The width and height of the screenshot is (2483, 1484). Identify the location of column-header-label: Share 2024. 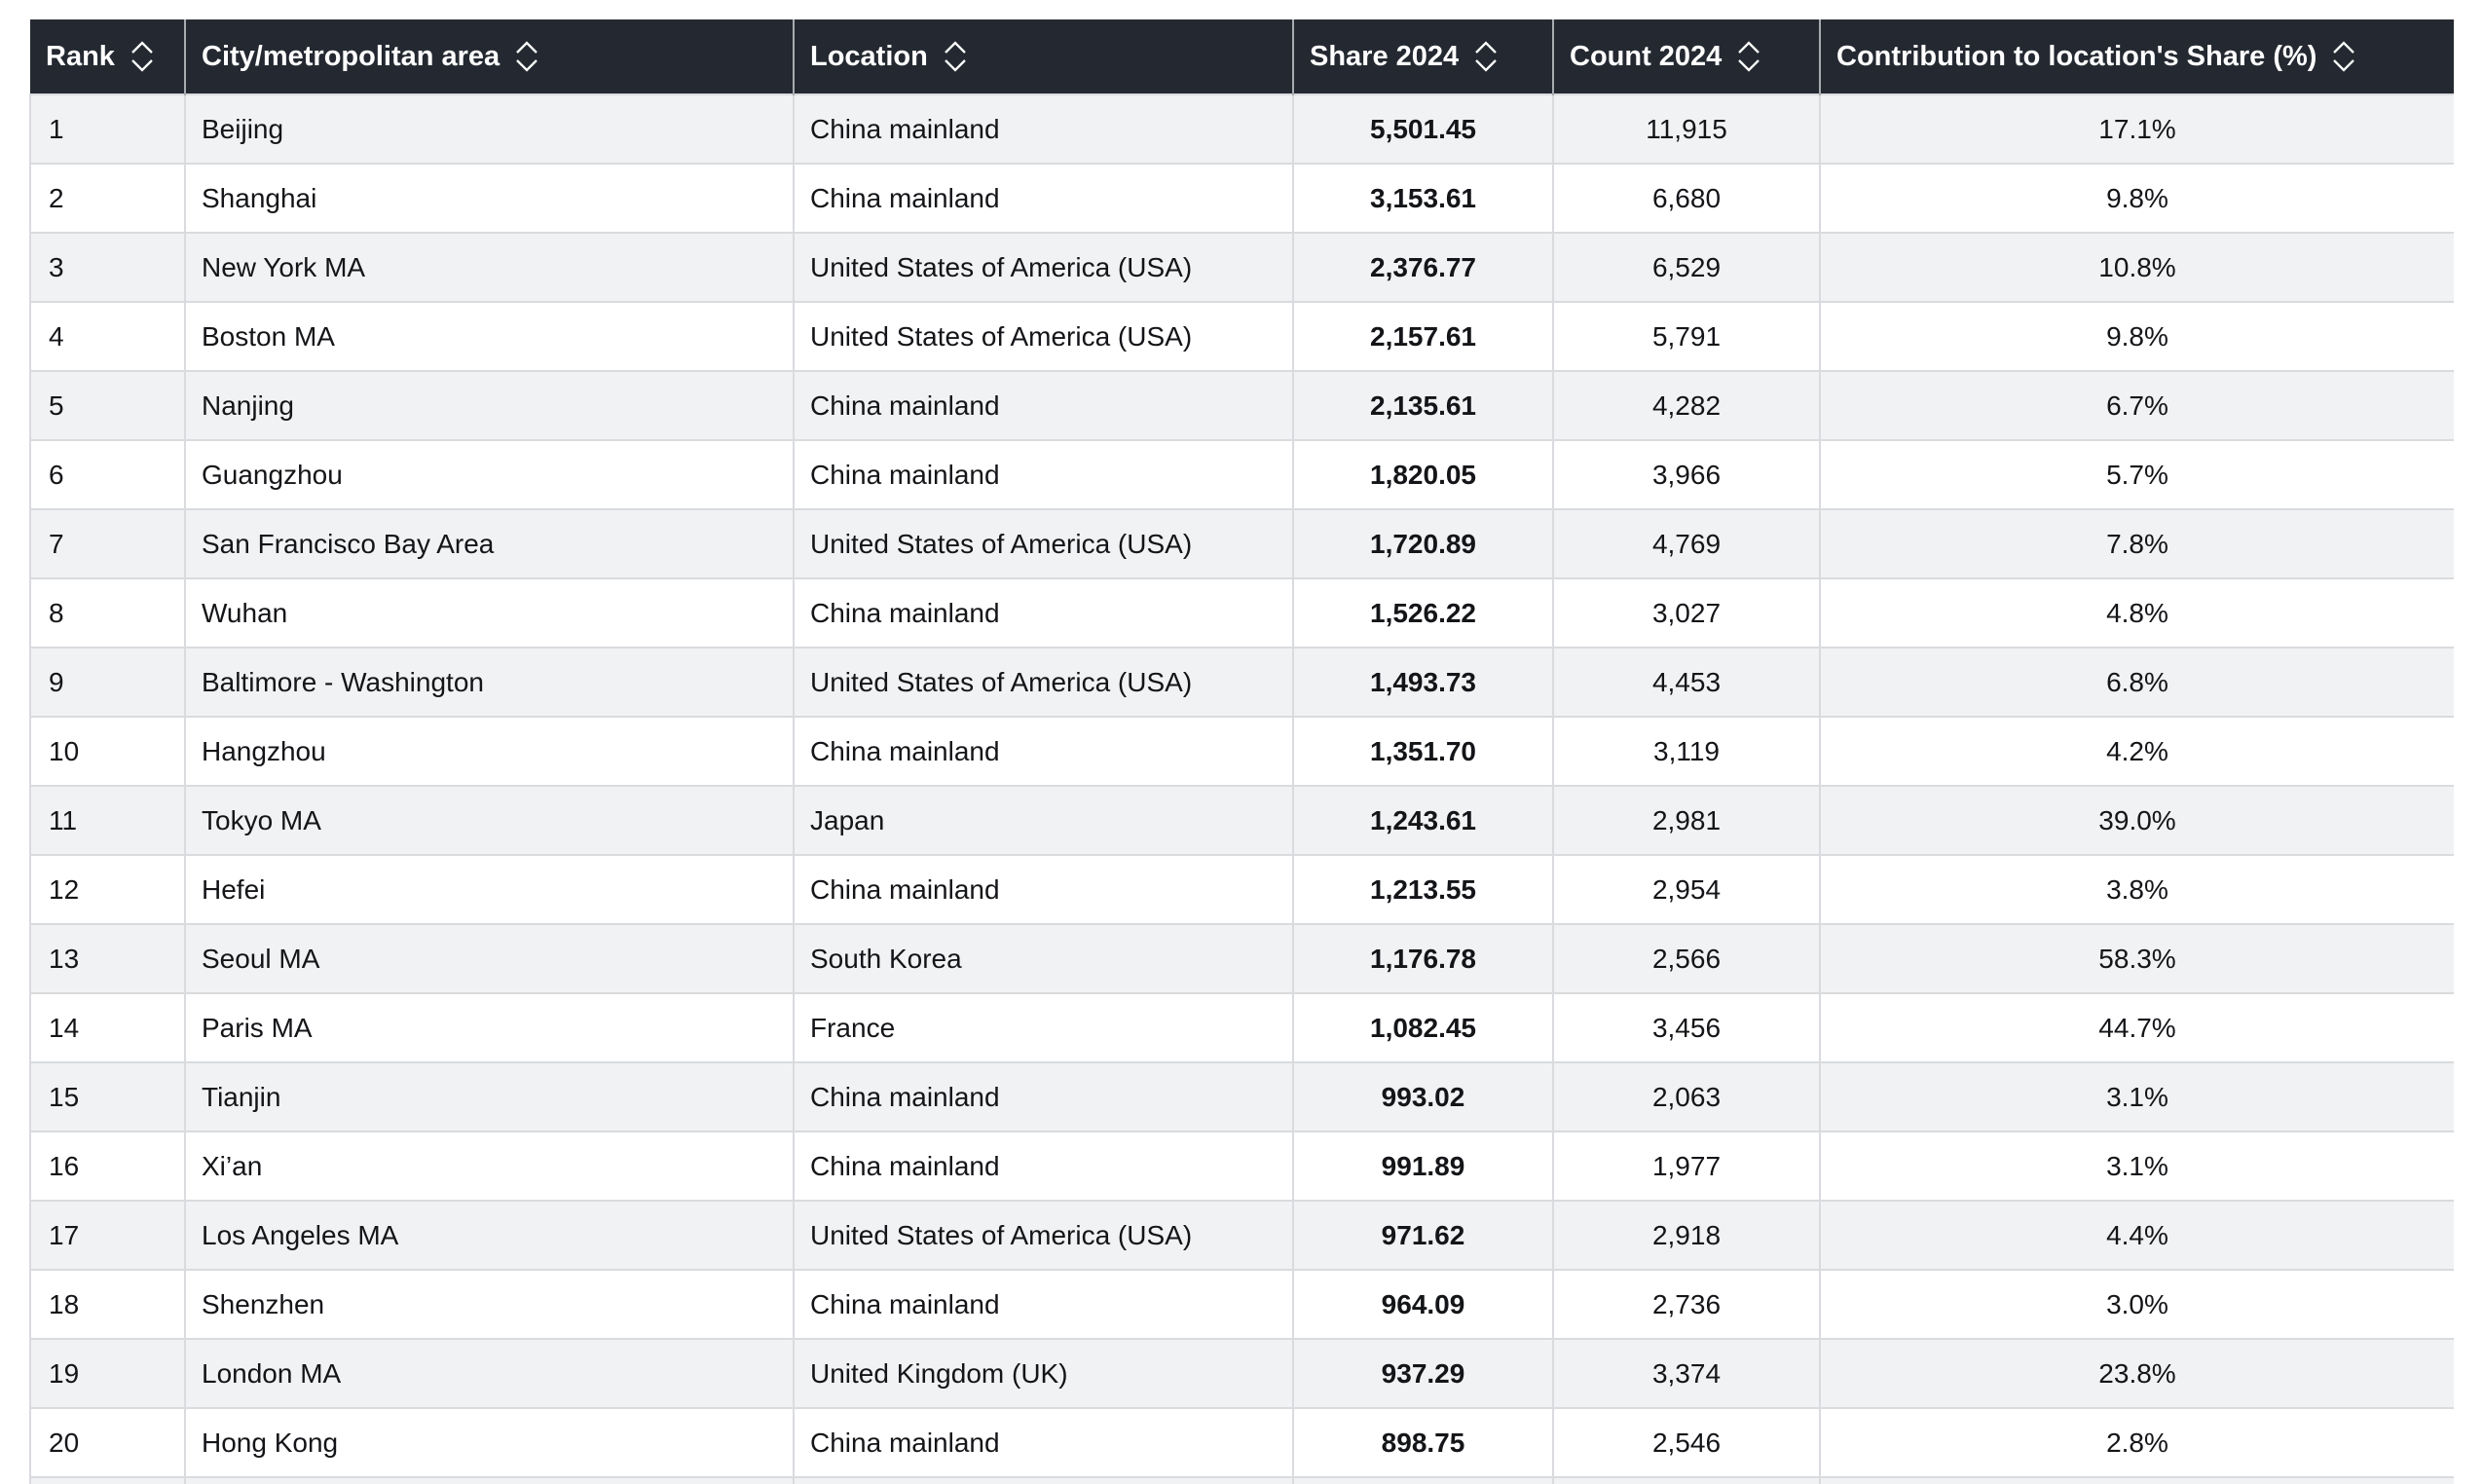
(1385, 56).